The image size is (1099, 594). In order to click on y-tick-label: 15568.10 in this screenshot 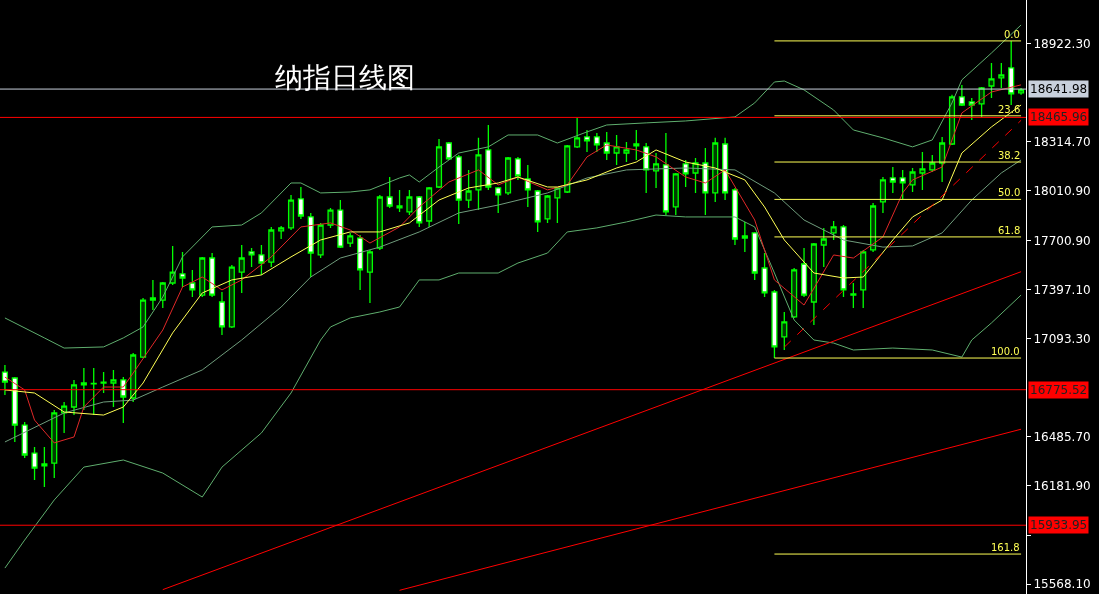, I will do `click(1062, 584)`.